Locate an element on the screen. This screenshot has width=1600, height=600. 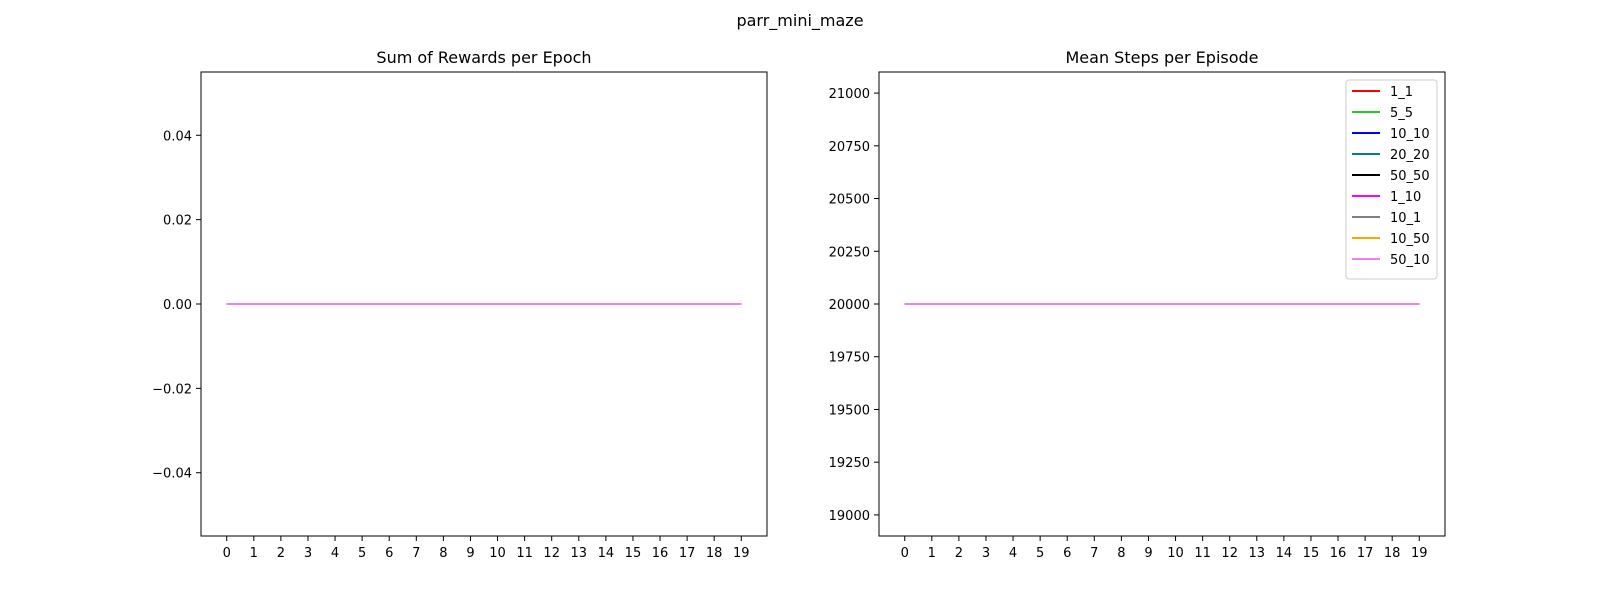
y-tick-label: 21000 is located at coordinates (849, 94).